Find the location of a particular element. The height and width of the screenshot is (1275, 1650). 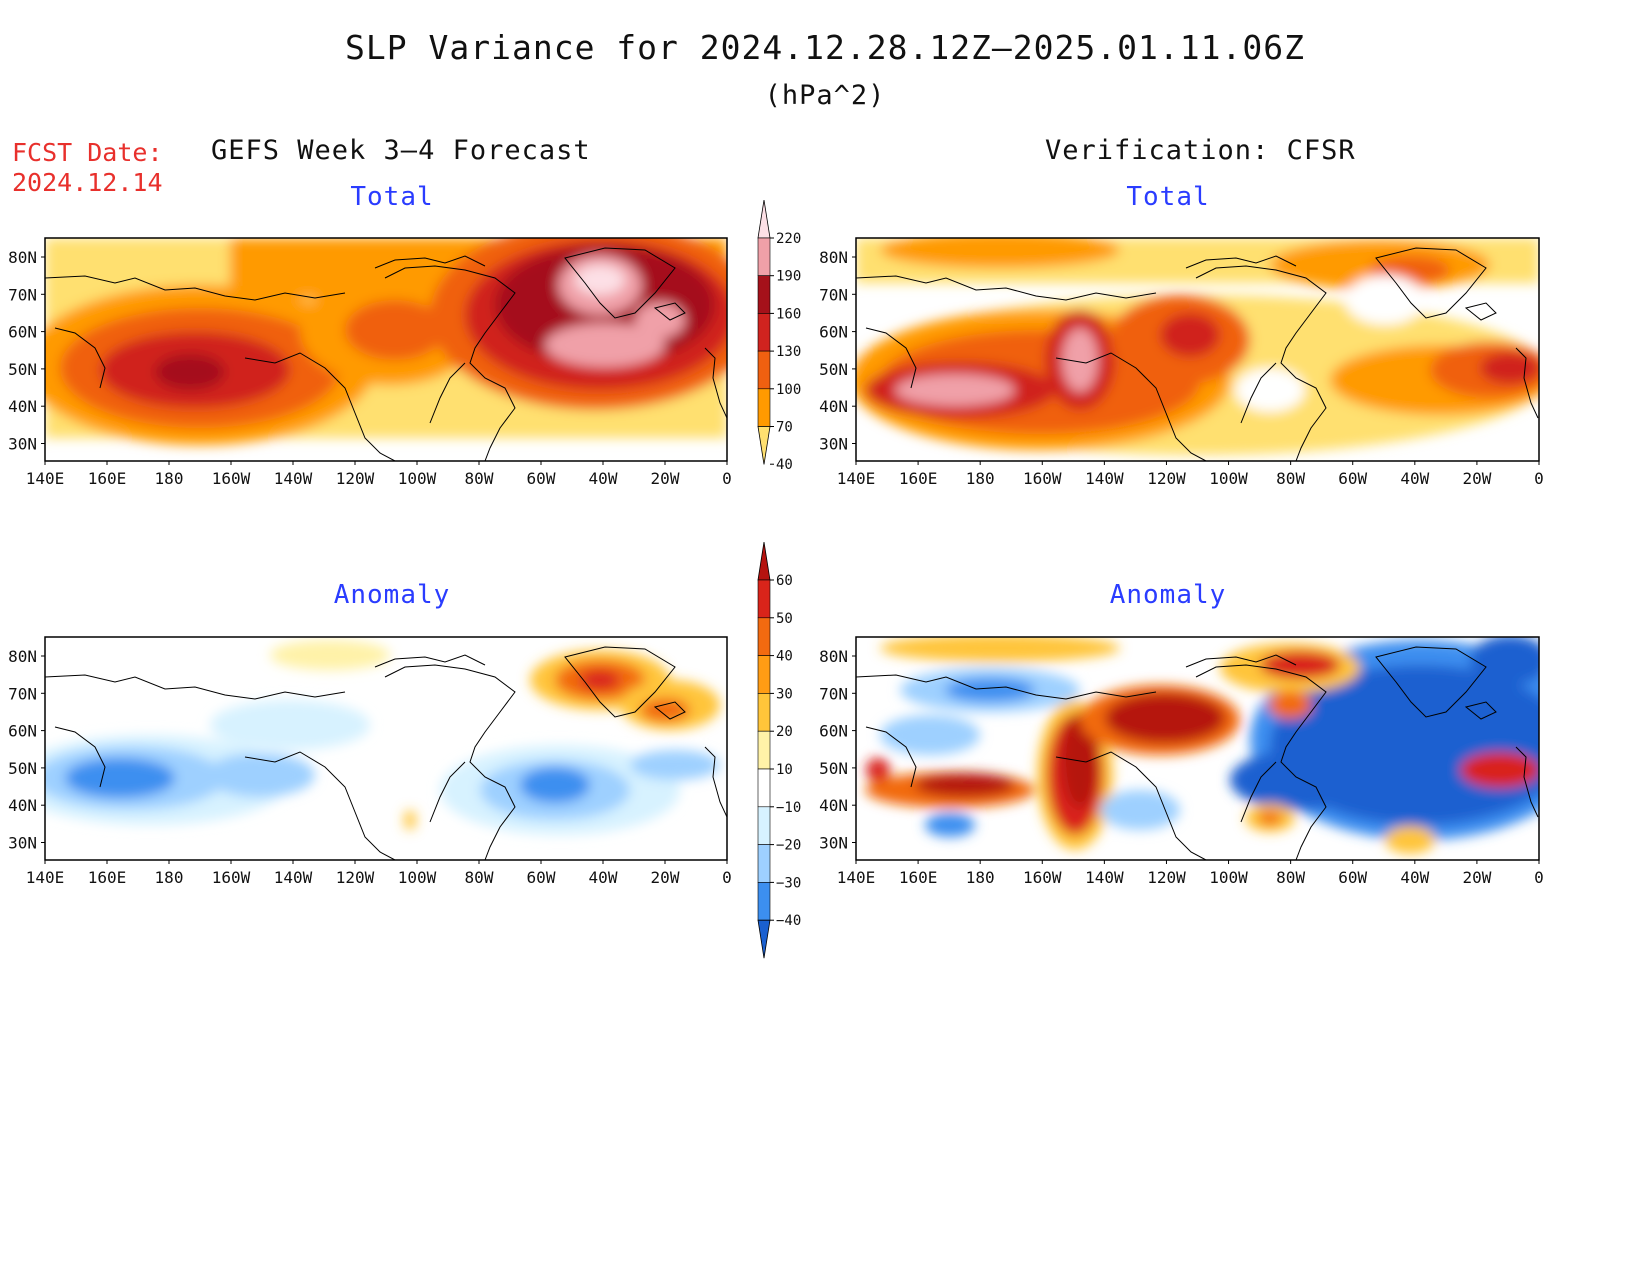

forecast-date-block: FCST Date: 2024.12.14 is located at coordinates (87, 168).